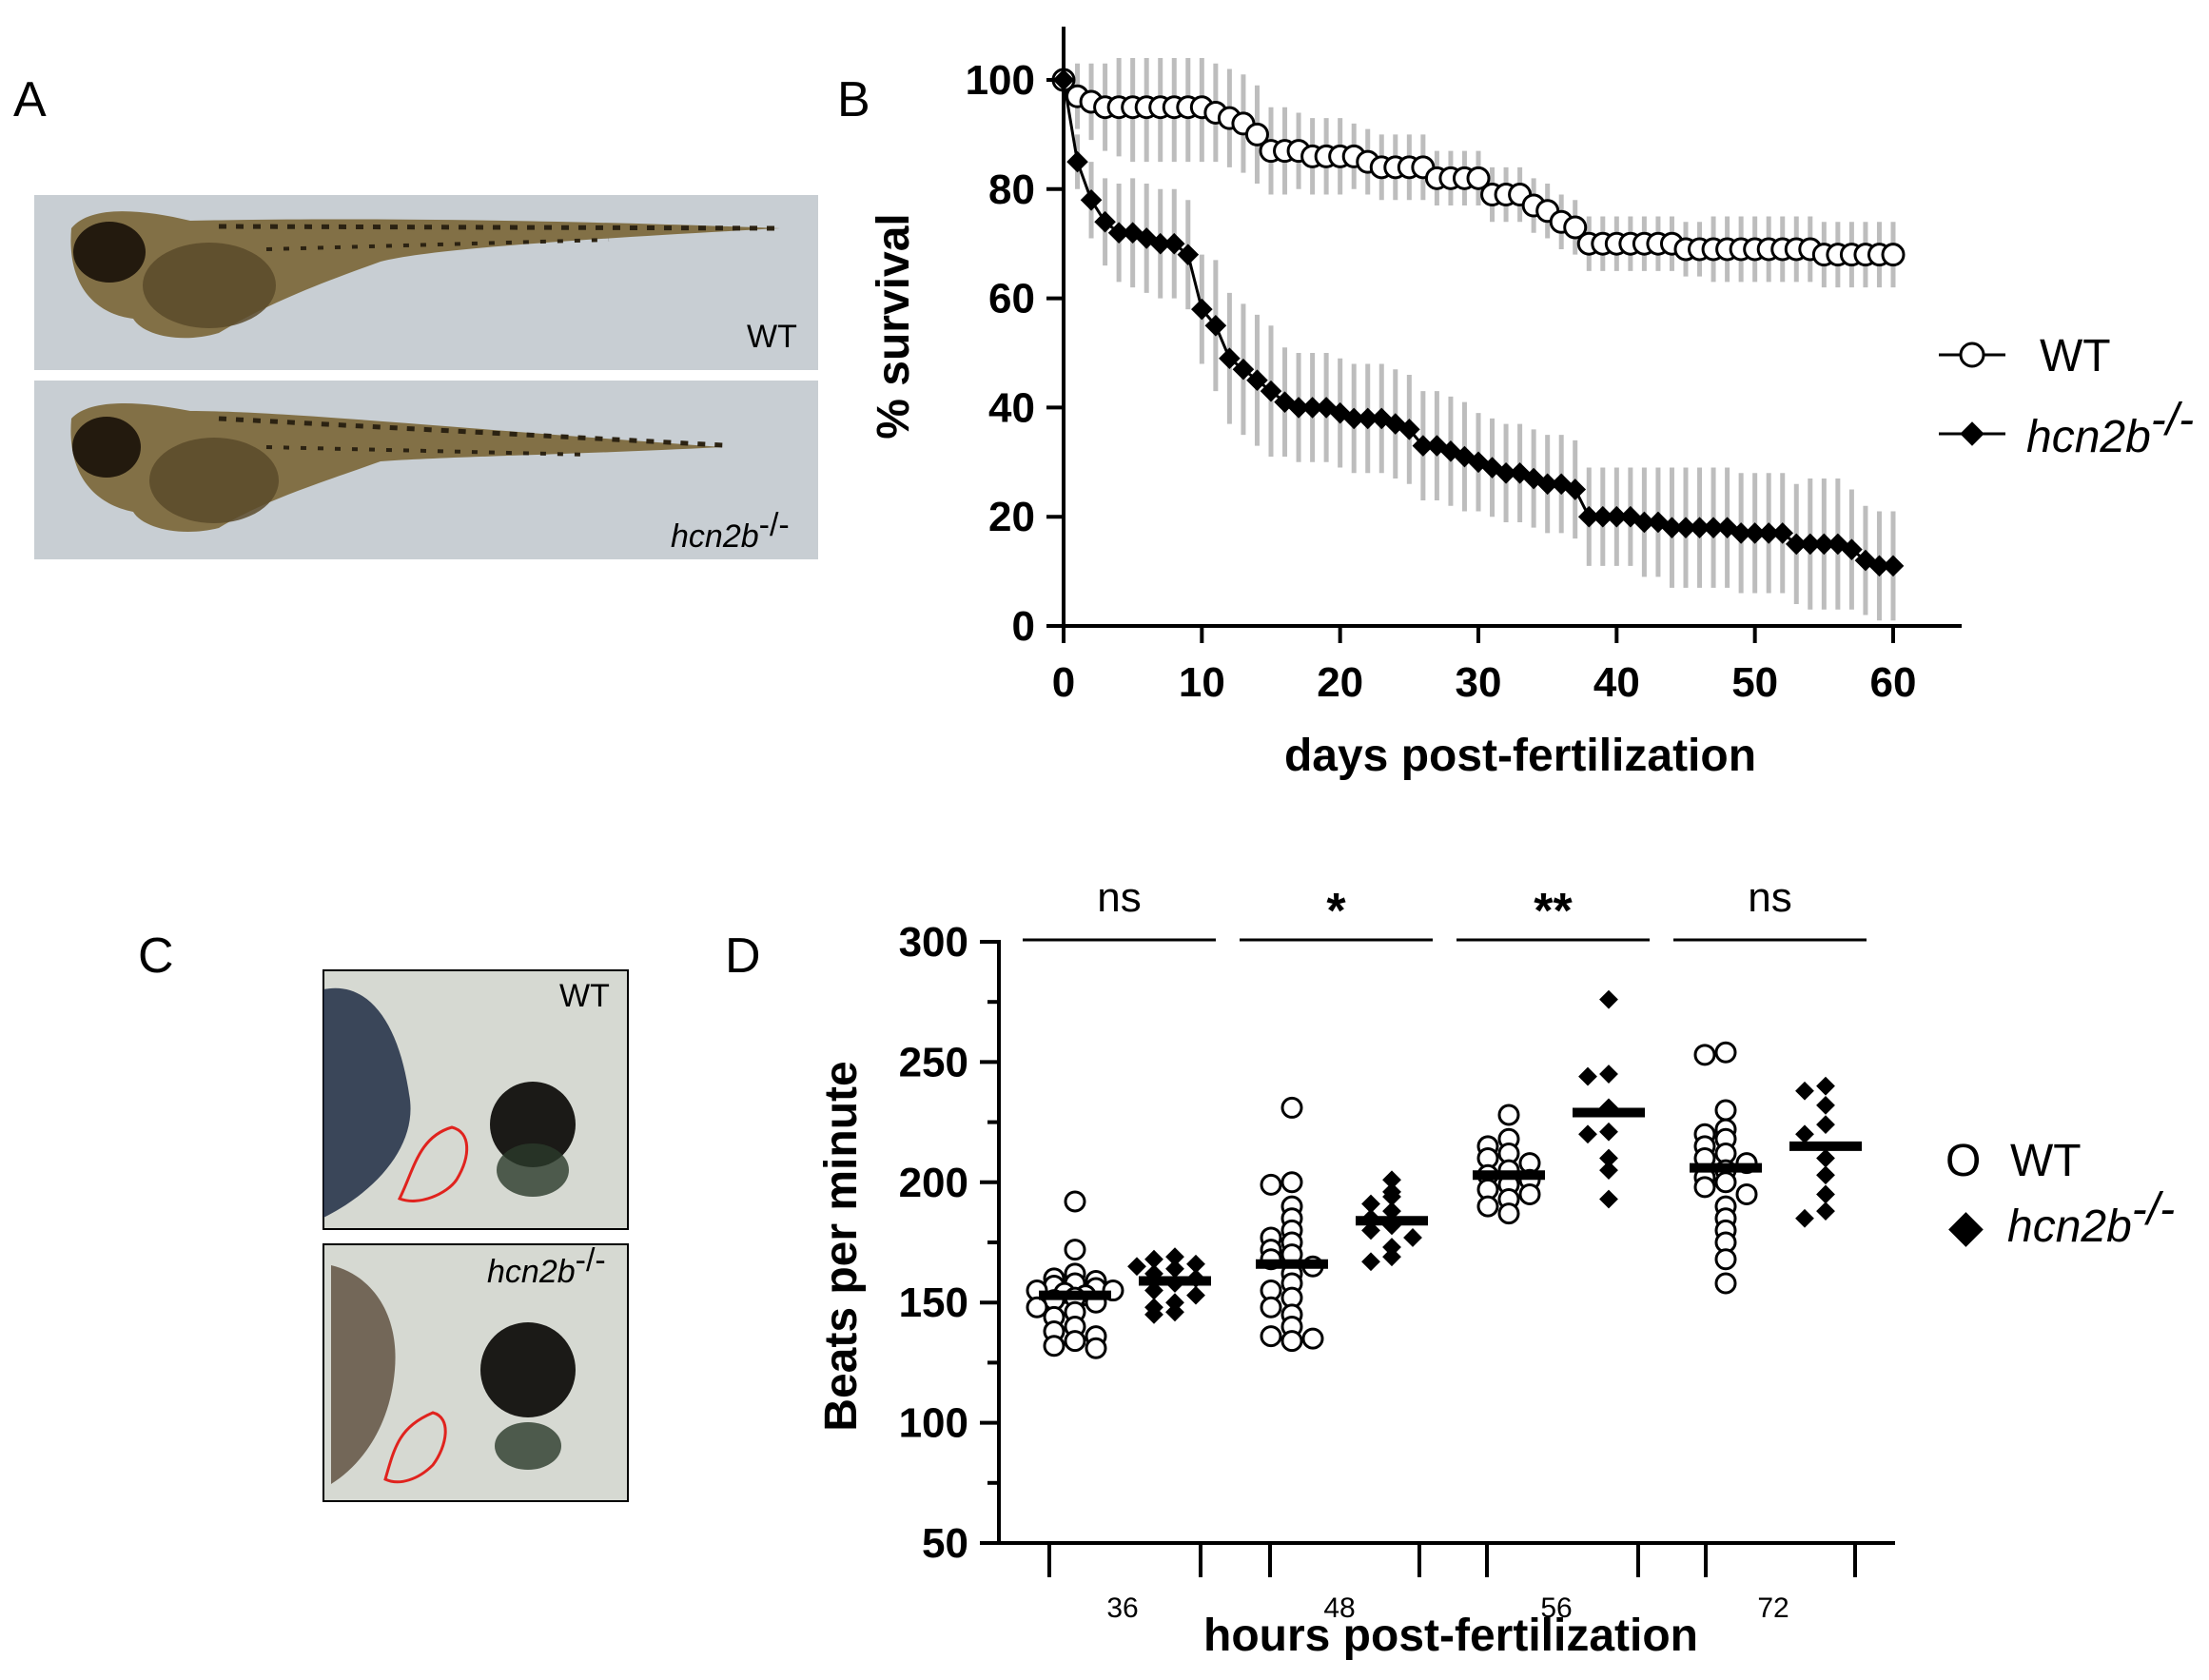  Describe the element at coordinates (1972, 433) in the screenshot. I see `legend-mutant-marker` at that location.